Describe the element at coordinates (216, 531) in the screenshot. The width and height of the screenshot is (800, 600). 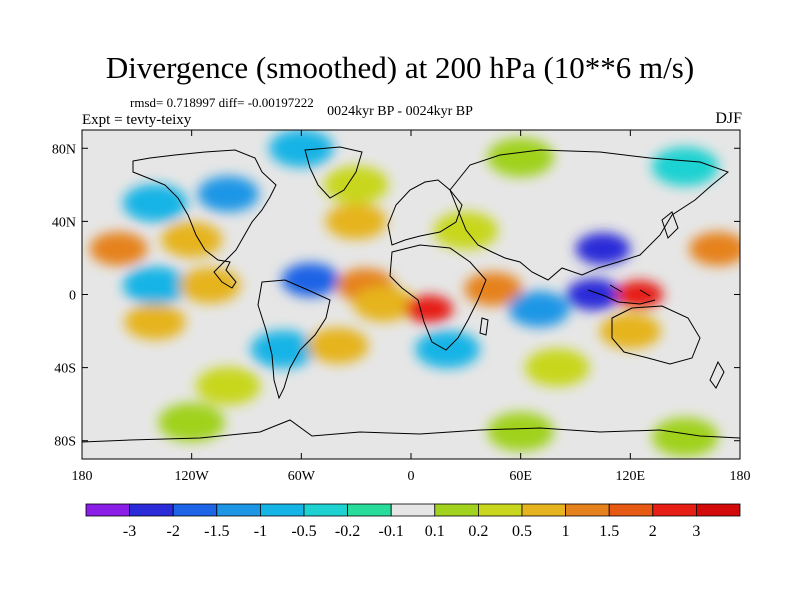
I see `colorbar-label-2: -1.5` at that location.